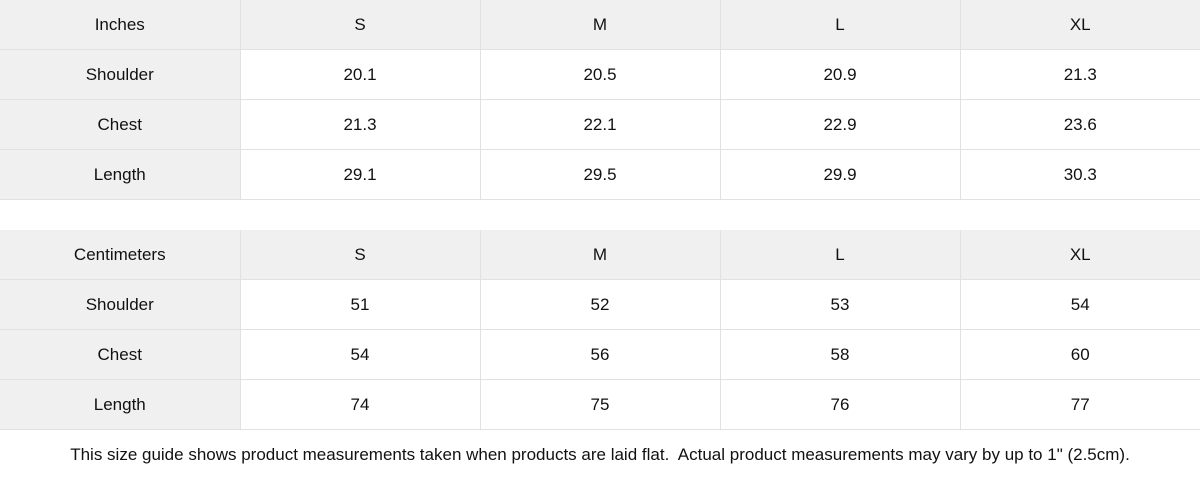 This screenshot has height=480, width=1200. Describe the element at coordinates (360, 74) in the screenshot. I see `measurement-cell: 20.1` at that location.